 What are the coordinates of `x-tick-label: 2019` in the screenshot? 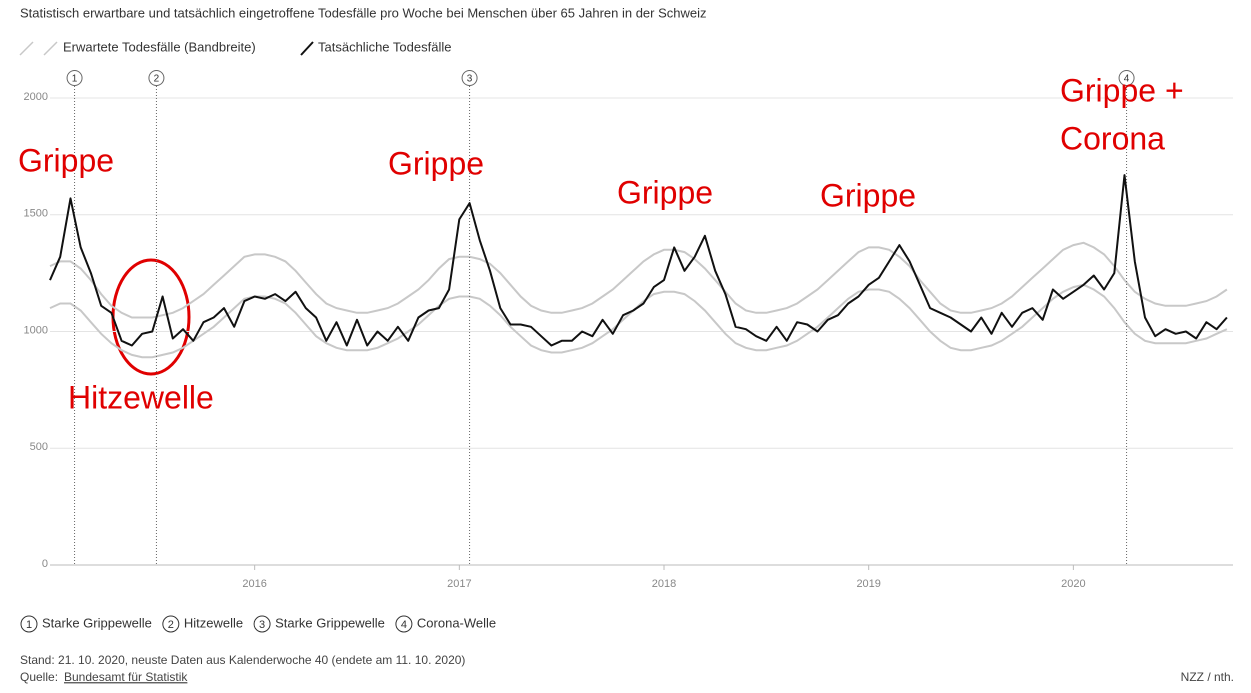 It's located at (868, 584).